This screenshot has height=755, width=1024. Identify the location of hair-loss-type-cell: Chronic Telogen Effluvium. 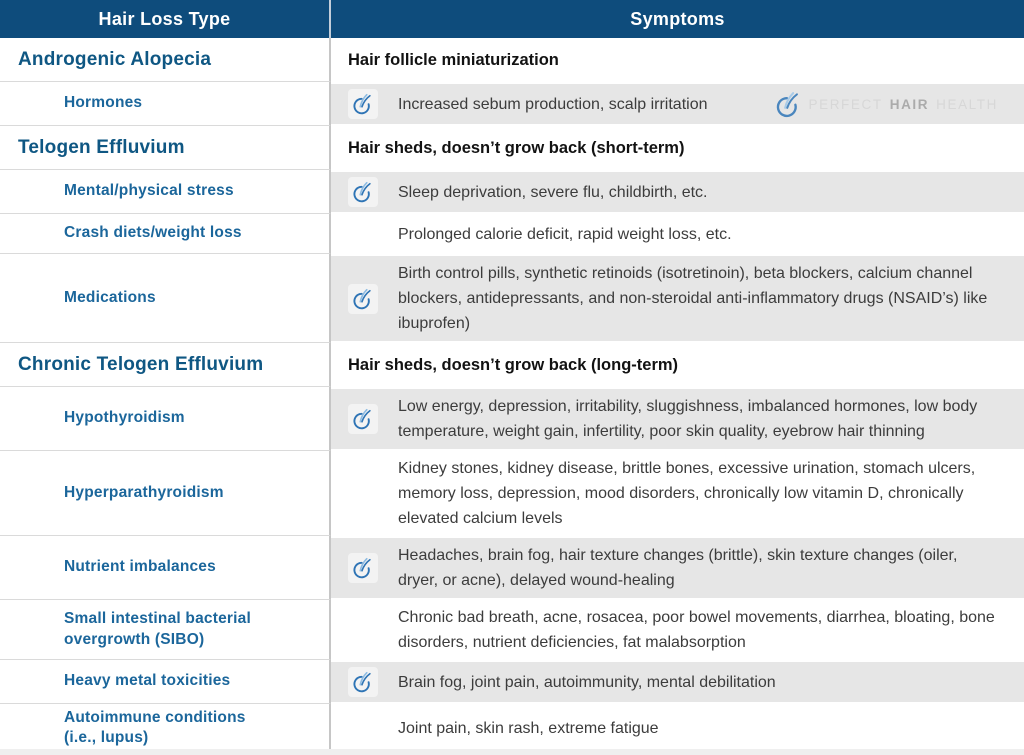
(165, 365).